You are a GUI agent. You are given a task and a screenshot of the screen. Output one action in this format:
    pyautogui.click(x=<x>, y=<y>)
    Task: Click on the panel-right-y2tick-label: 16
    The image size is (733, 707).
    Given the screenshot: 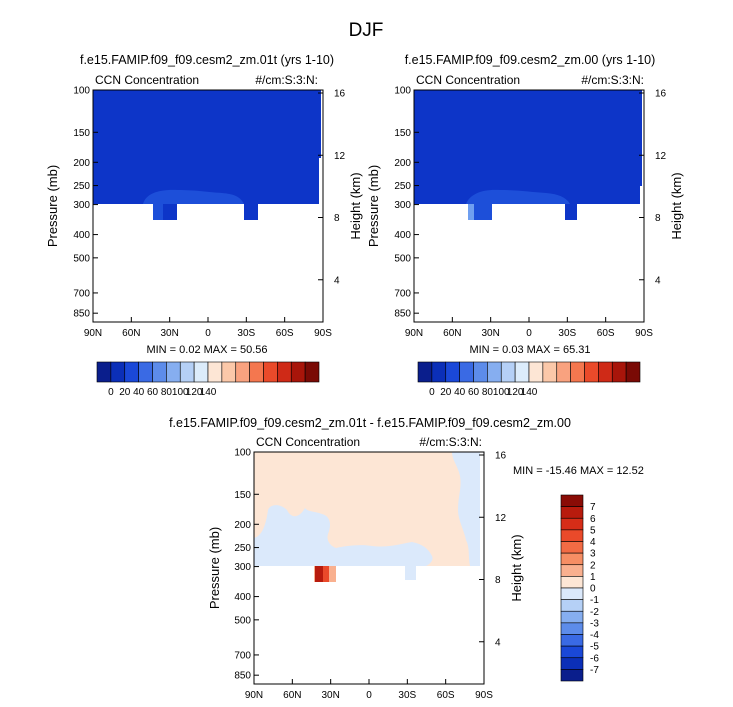 What is the action you would take?
    pyautogui.click(x=661, y=94)
    